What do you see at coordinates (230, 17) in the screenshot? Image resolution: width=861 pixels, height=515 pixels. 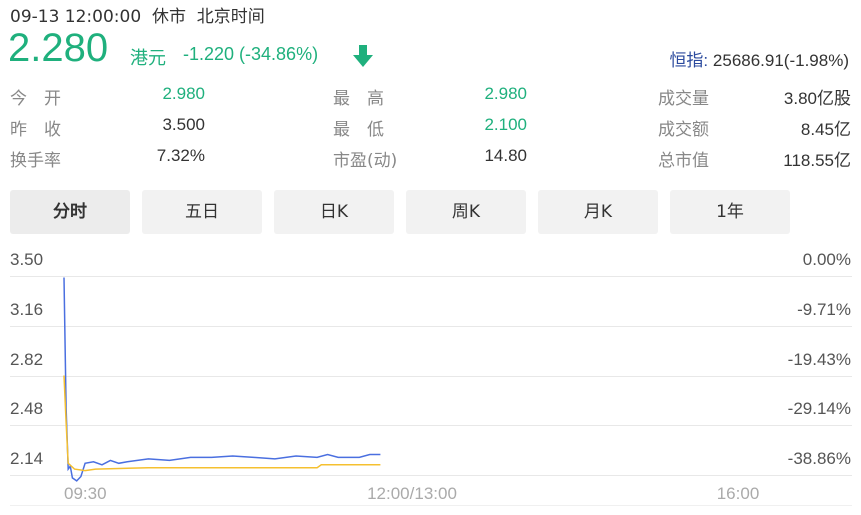 I see `timezone: 北京时间` at bounding box center [230, 17].